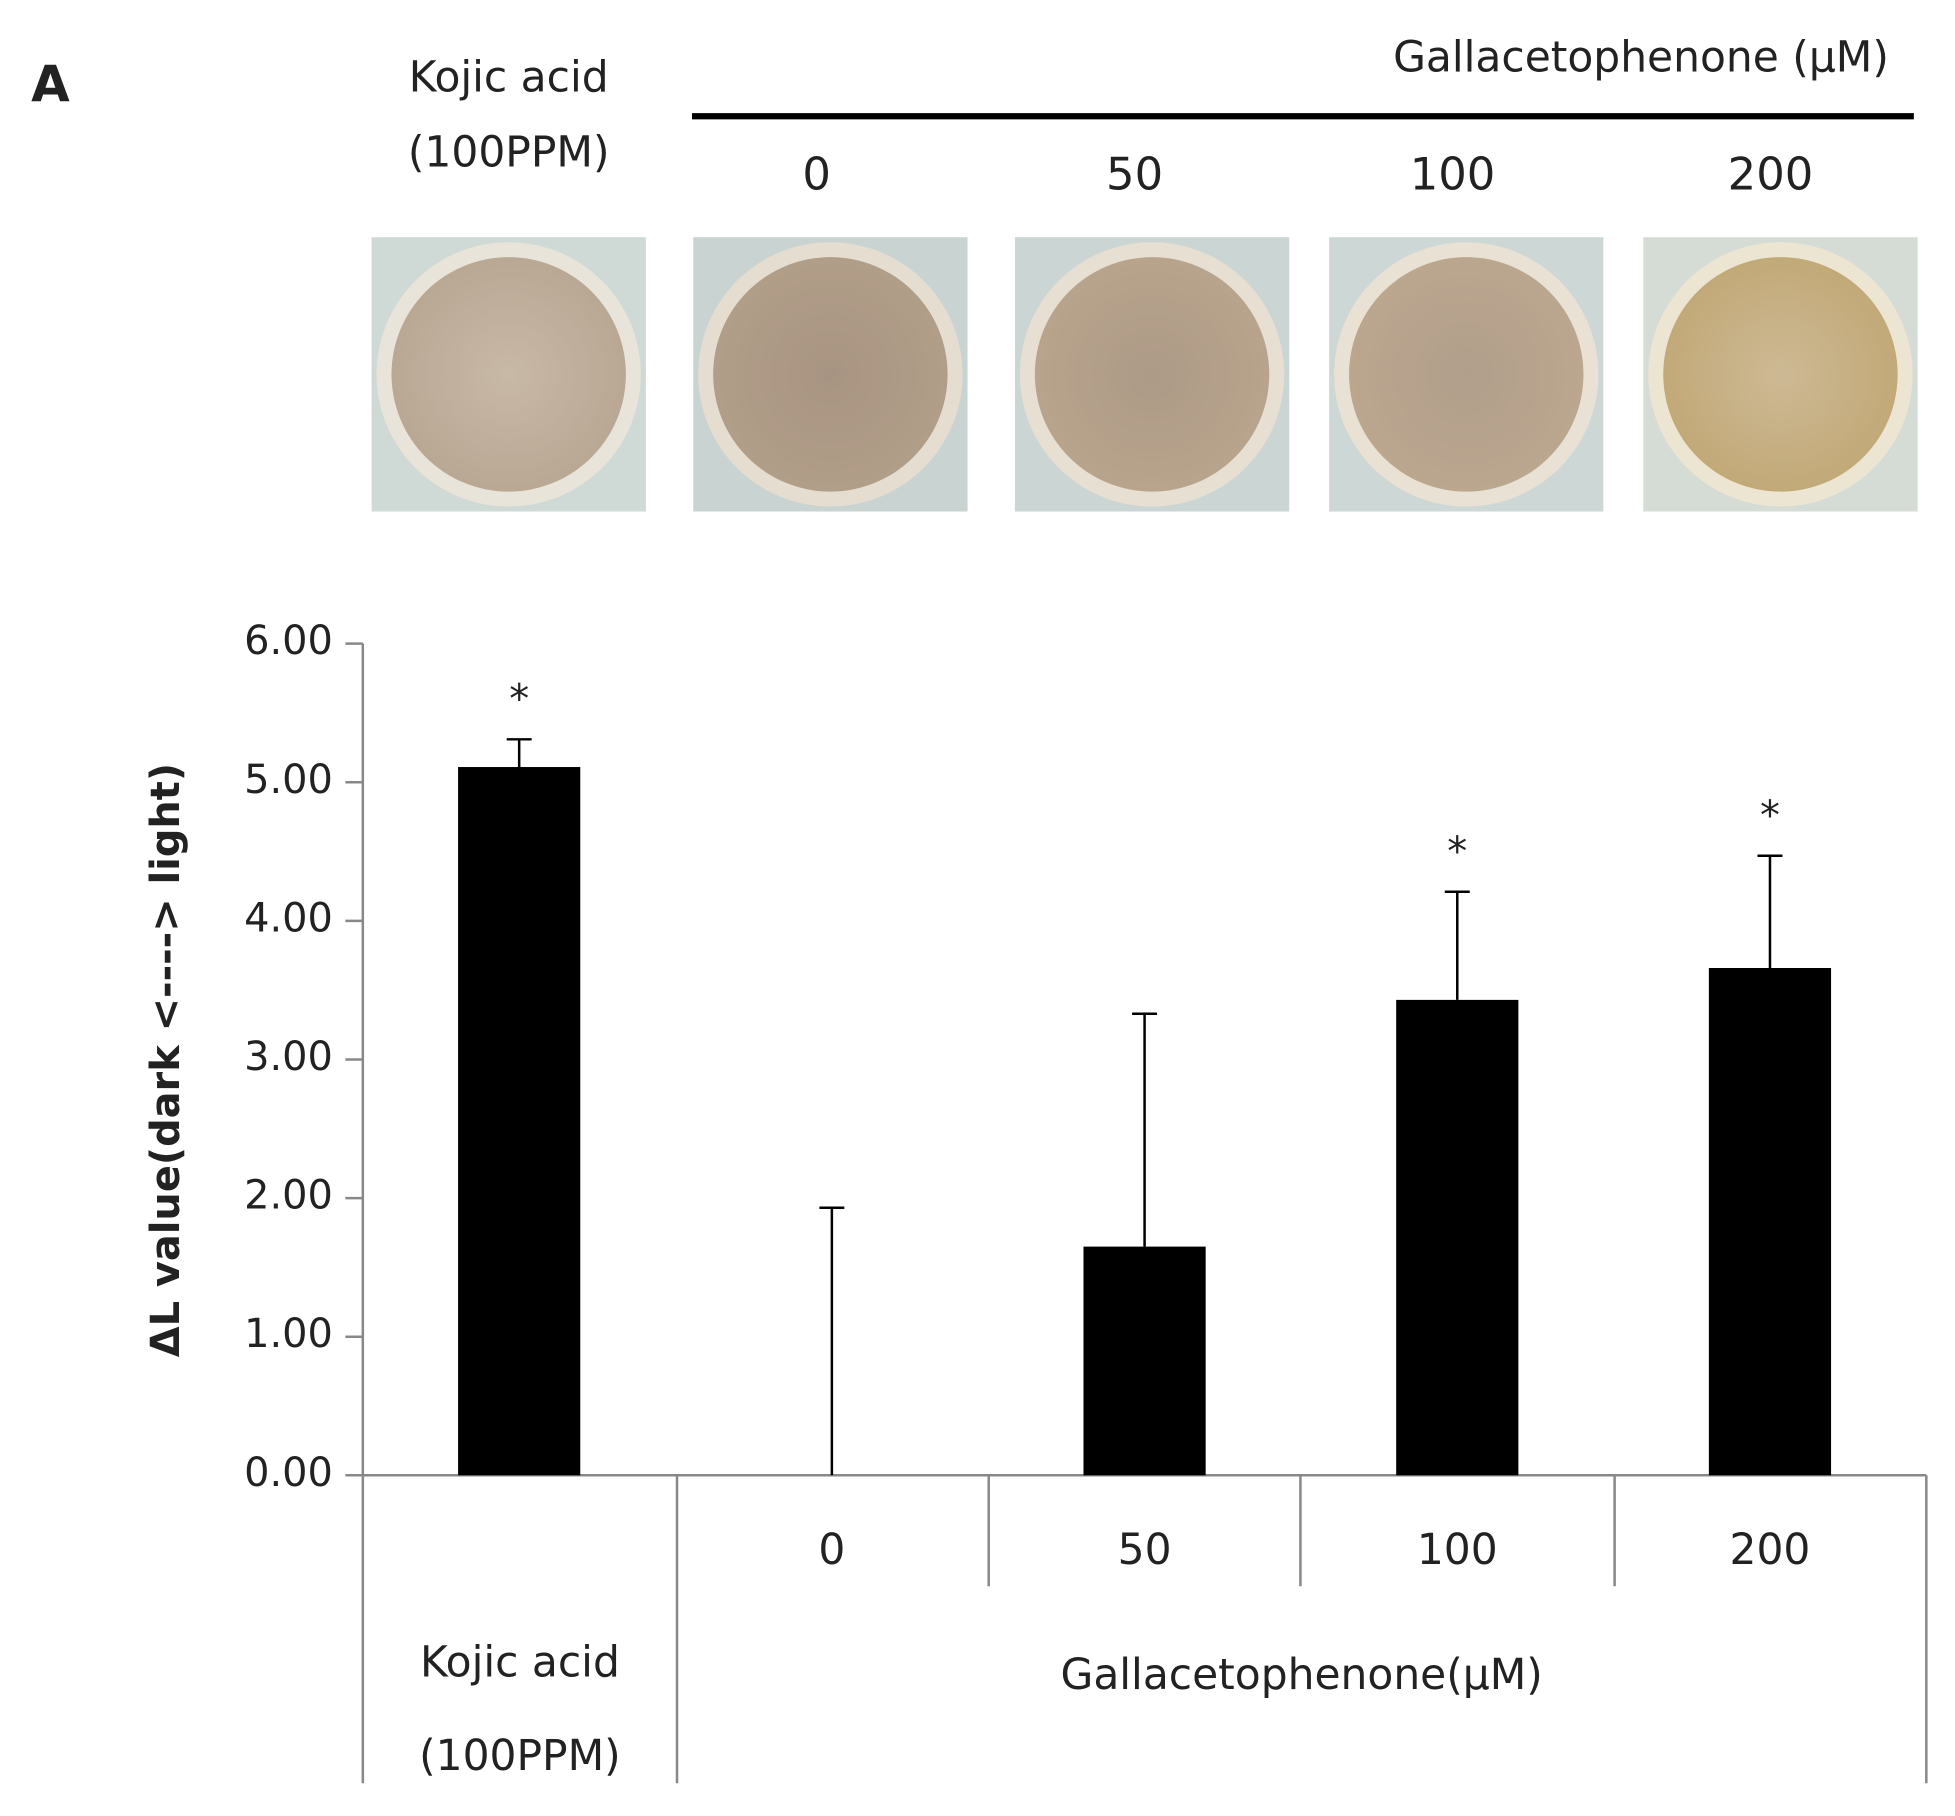  Describe the element at coordinates (288, 1473) in the screenshot. I see `y-tick-label: 0.00` at that location.